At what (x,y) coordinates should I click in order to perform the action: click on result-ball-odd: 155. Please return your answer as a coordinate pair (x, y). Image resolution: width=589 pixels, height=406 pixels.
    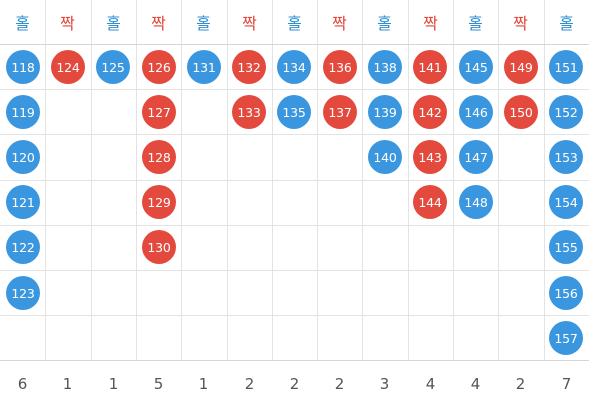
    Looking at the image, I should click on (566, 247).